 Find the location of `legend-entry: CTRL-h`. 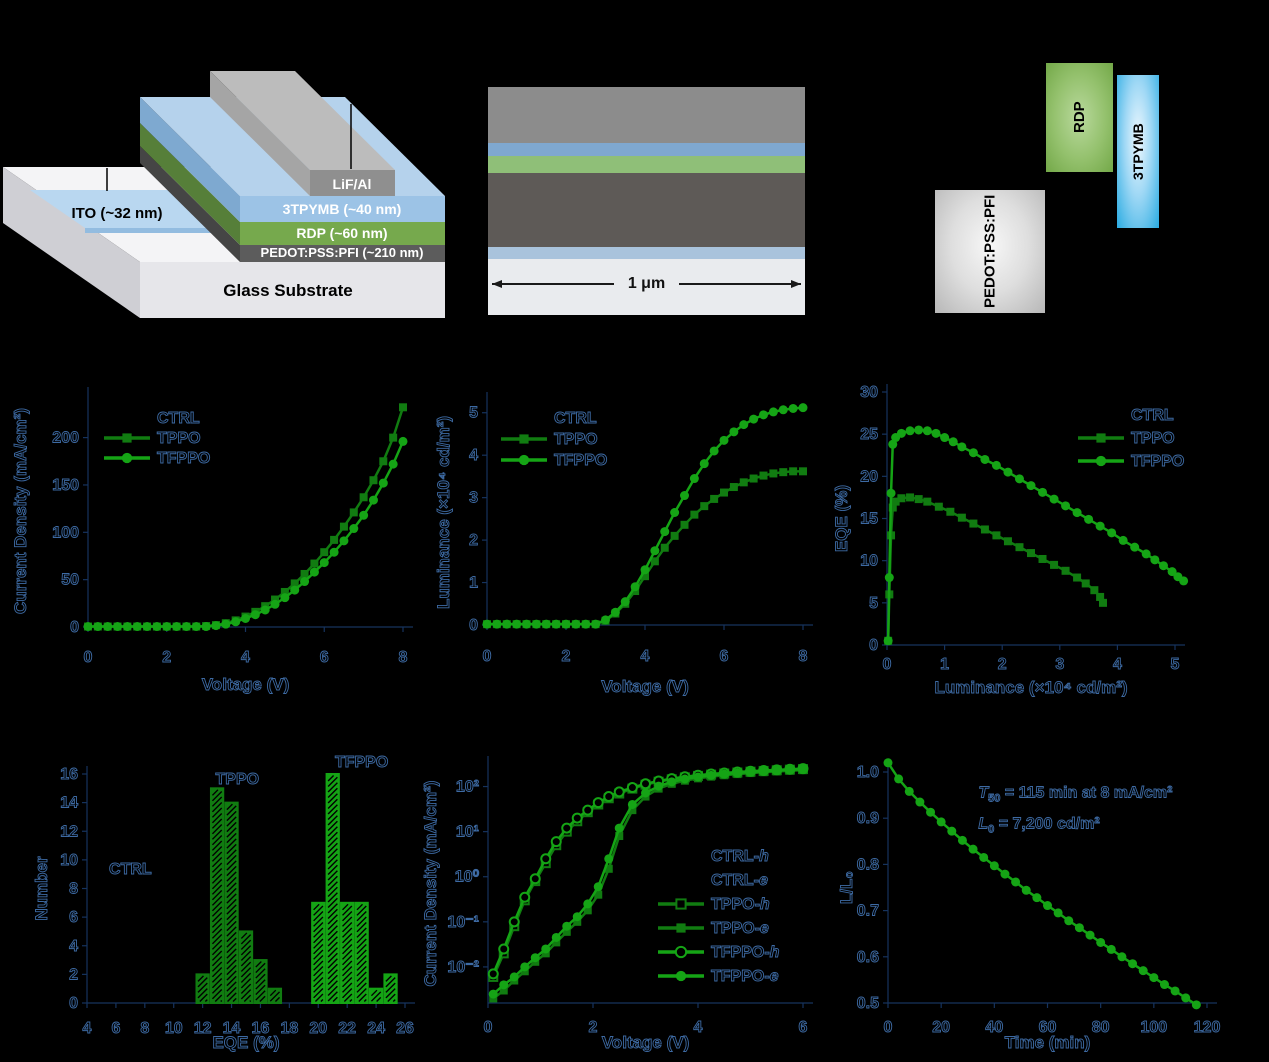

legend-entry: CTRL-h is located at coordinates (740, 856).